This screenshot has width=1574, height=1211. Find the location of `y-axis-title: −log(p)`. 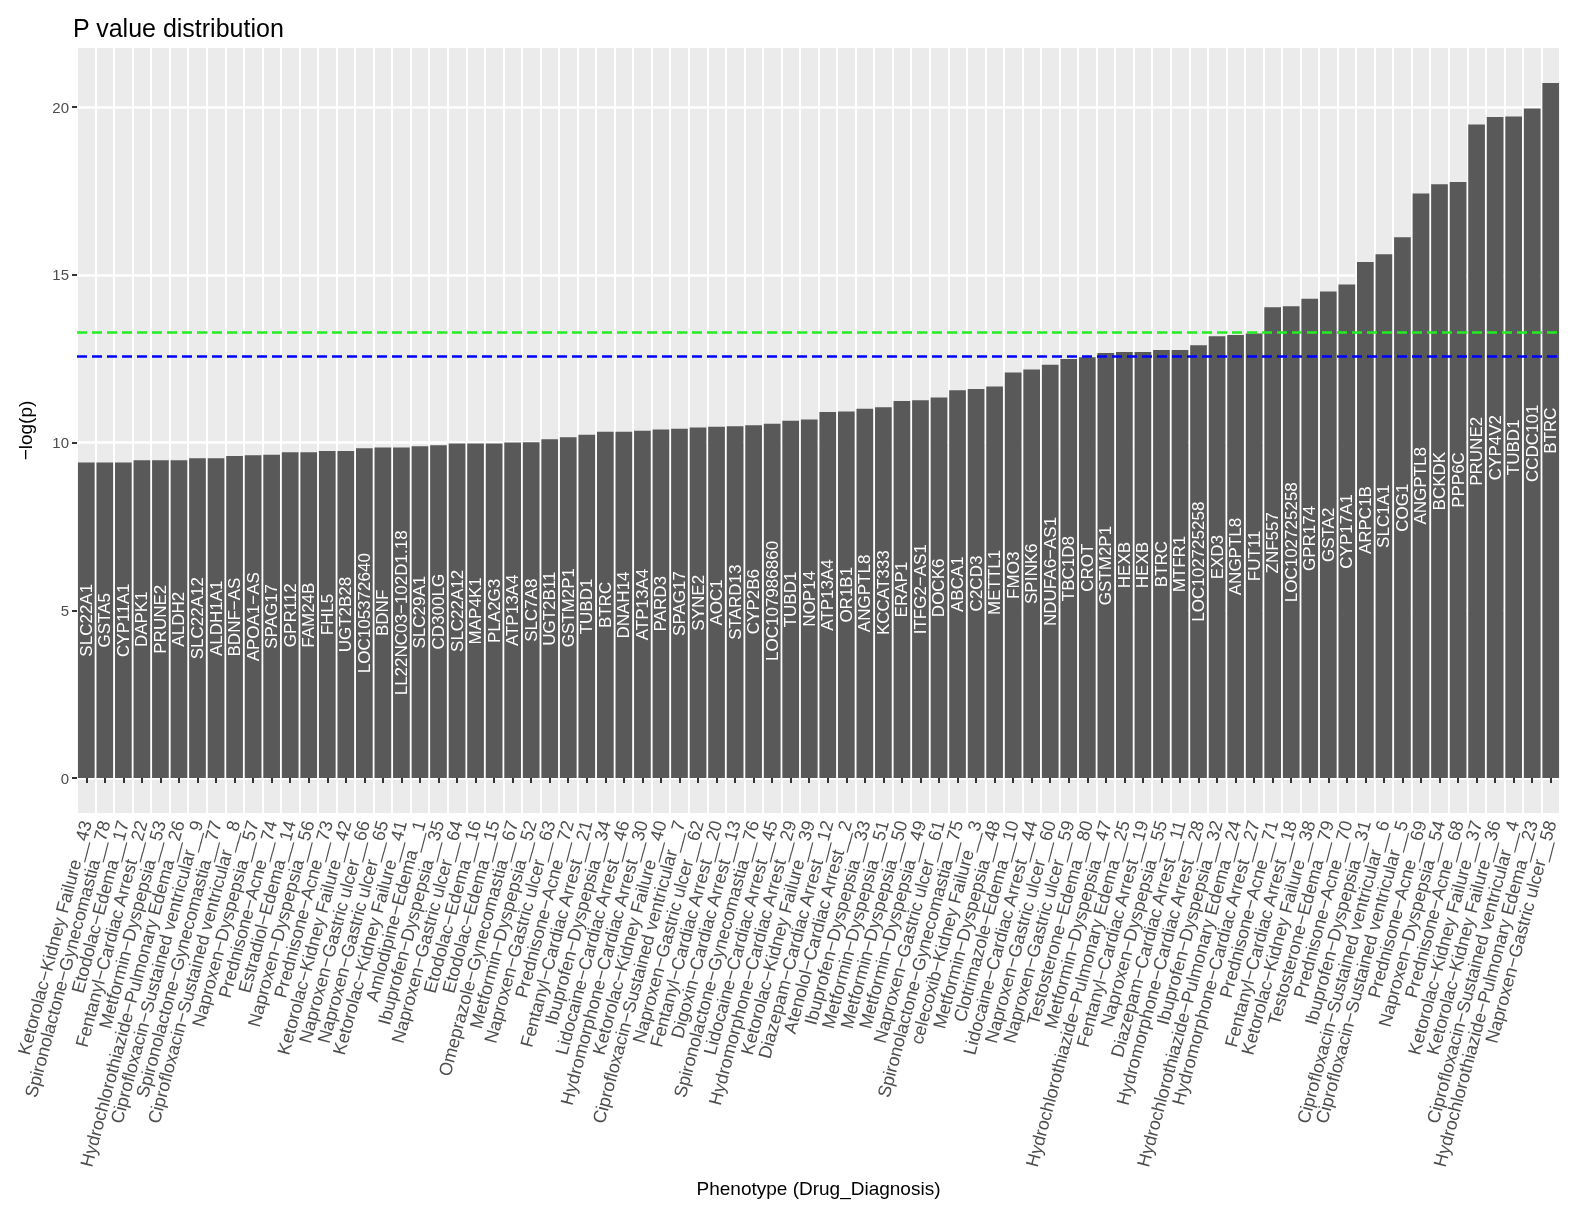

y-axis-title: −log(p) is located at coordinates (25, 430).